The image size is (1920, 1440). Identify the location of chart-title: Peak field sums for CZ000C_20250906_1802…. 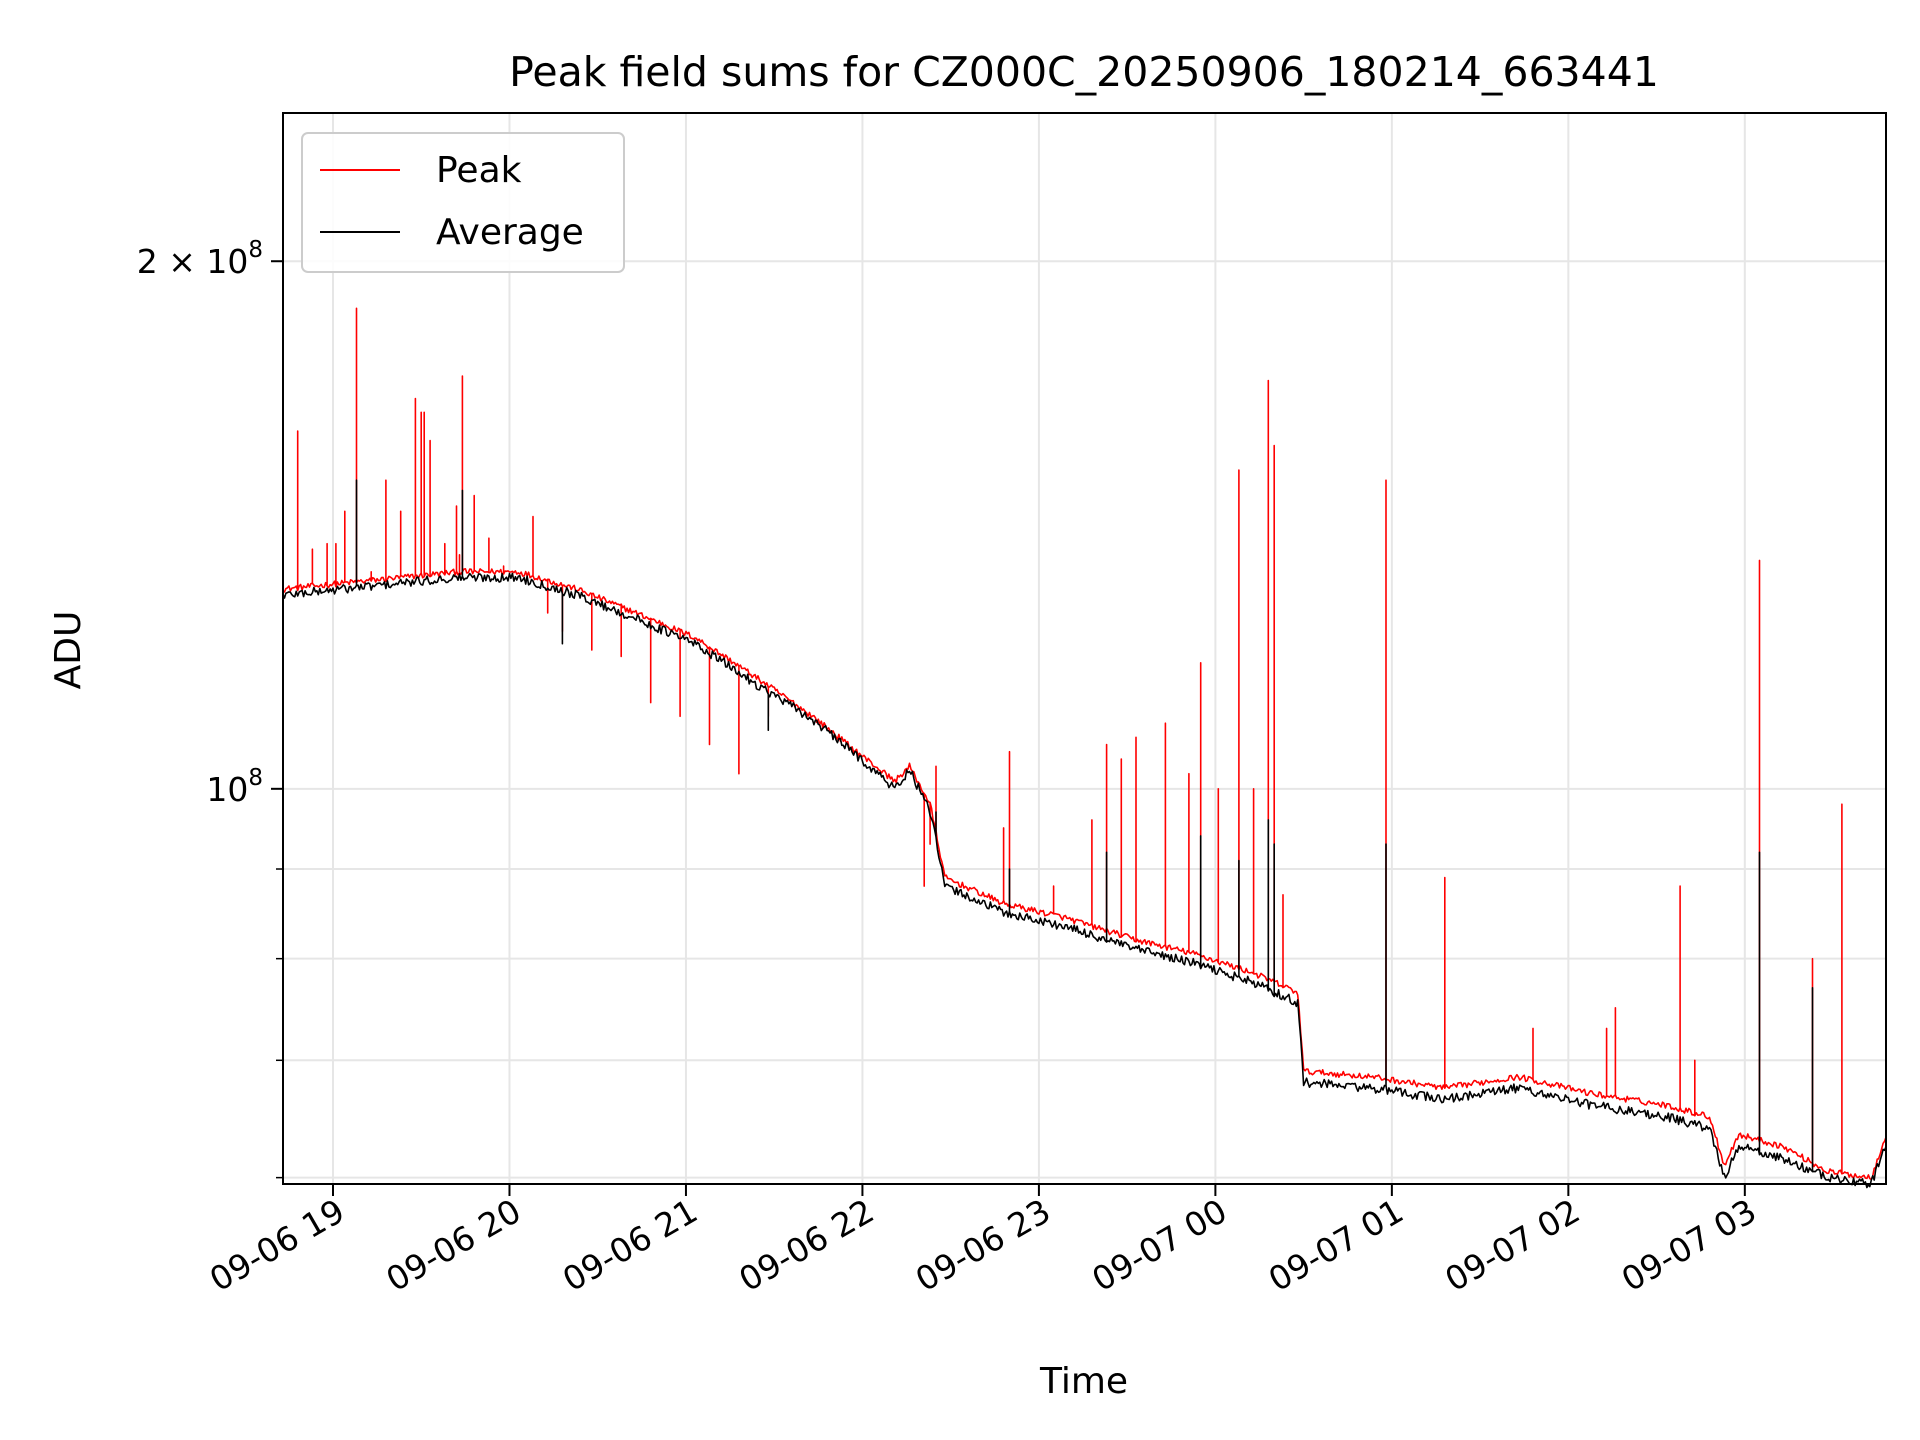
(1084, 72).